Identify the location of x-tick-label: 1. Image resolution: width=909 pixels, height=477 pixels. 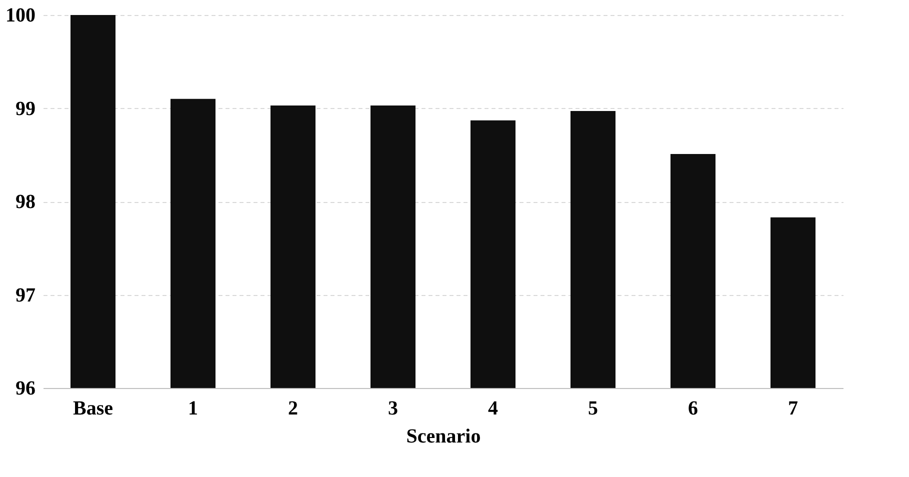
(193, 409).